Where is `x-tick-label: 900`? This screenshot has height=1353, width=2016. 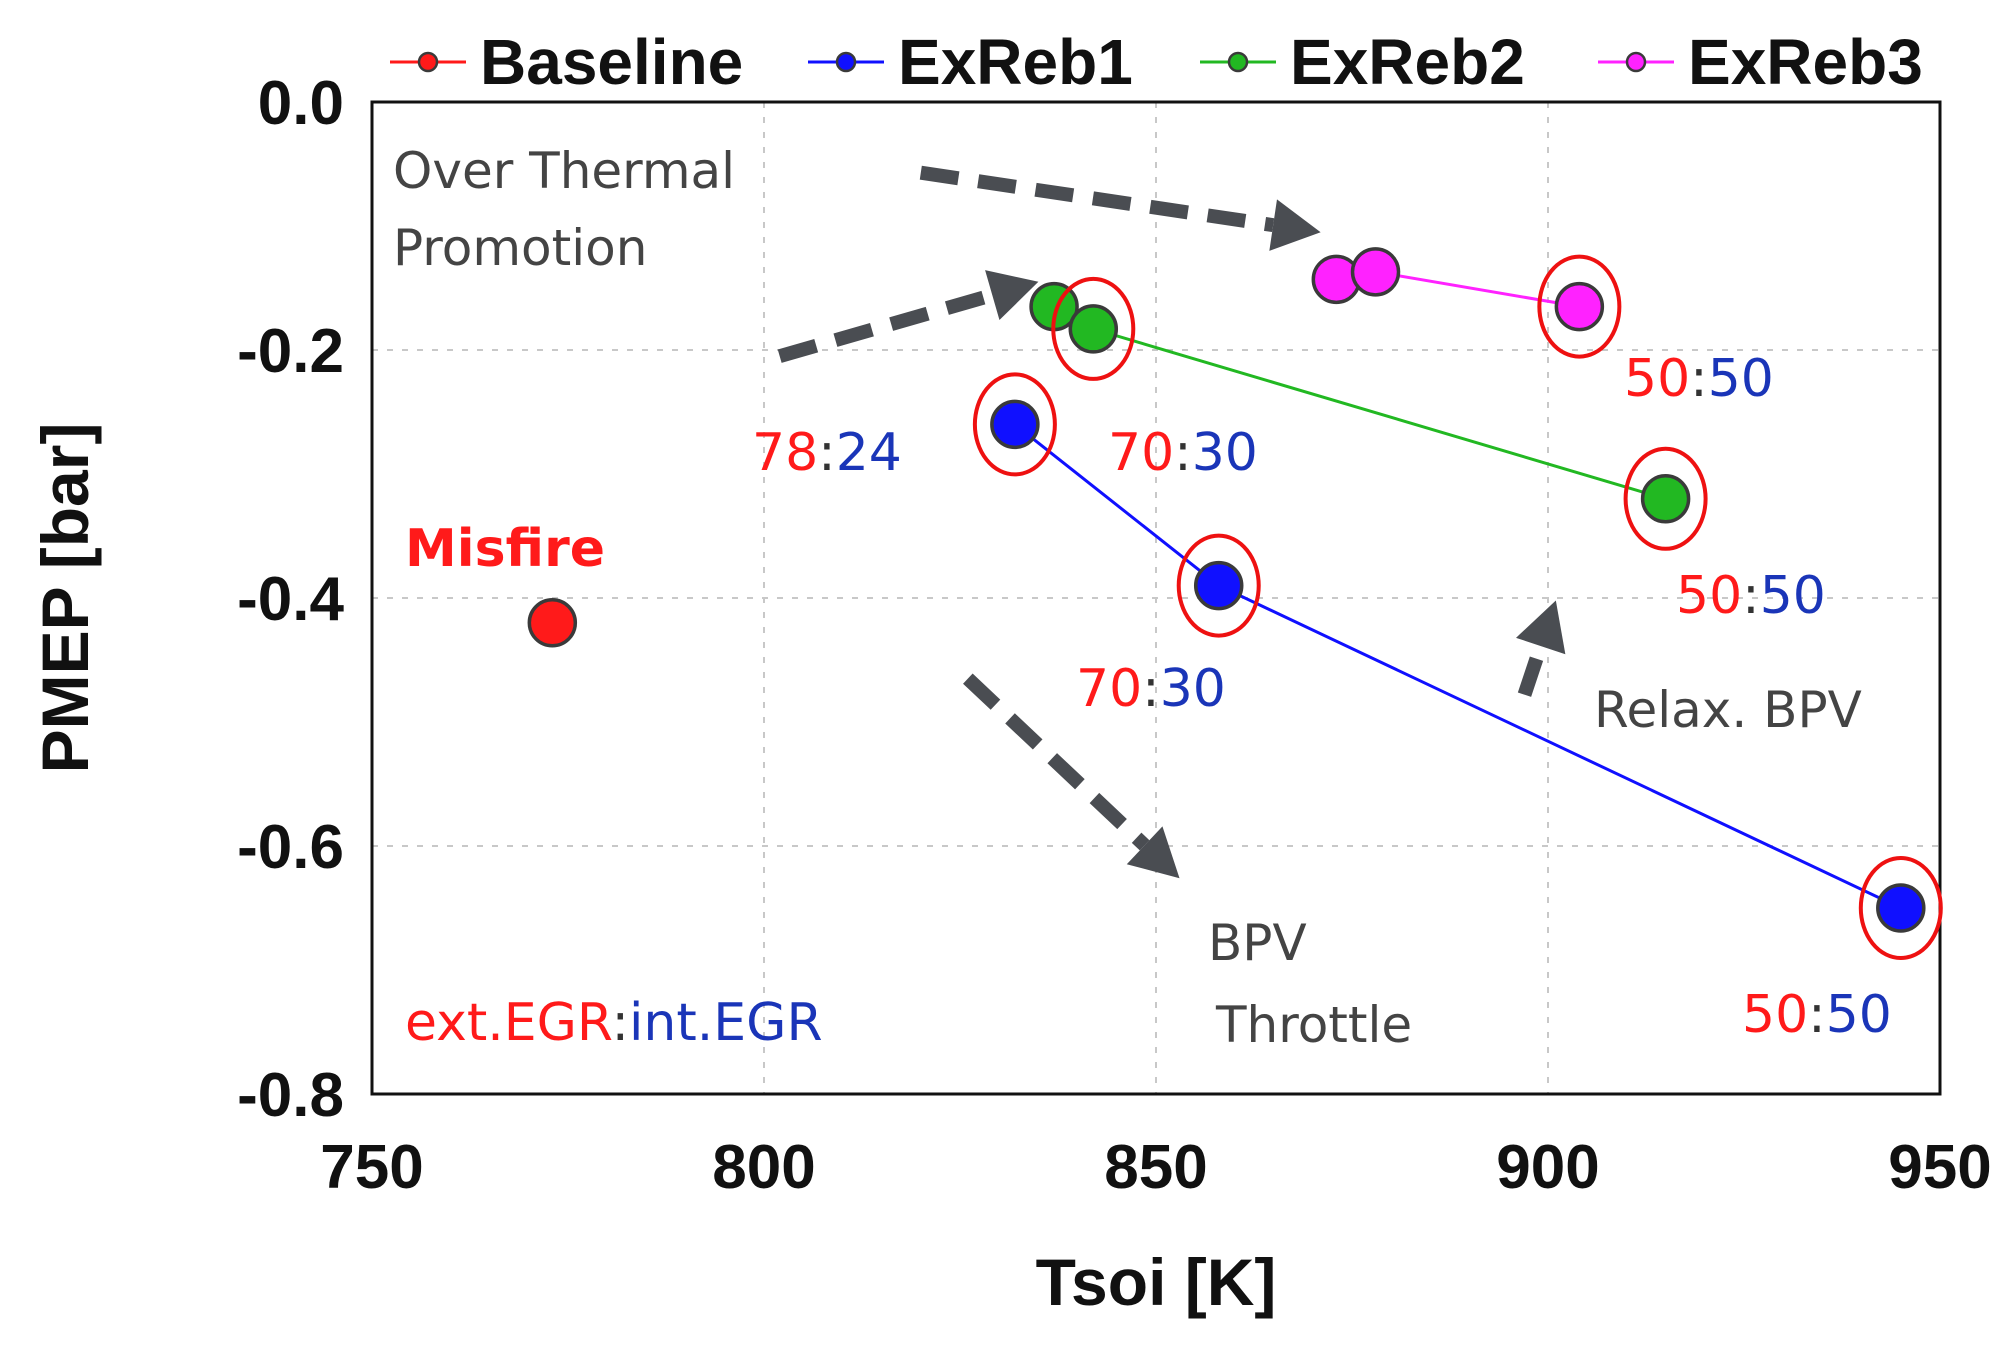 x-tick-label: 900 is located at coordinates (1547, 1167).